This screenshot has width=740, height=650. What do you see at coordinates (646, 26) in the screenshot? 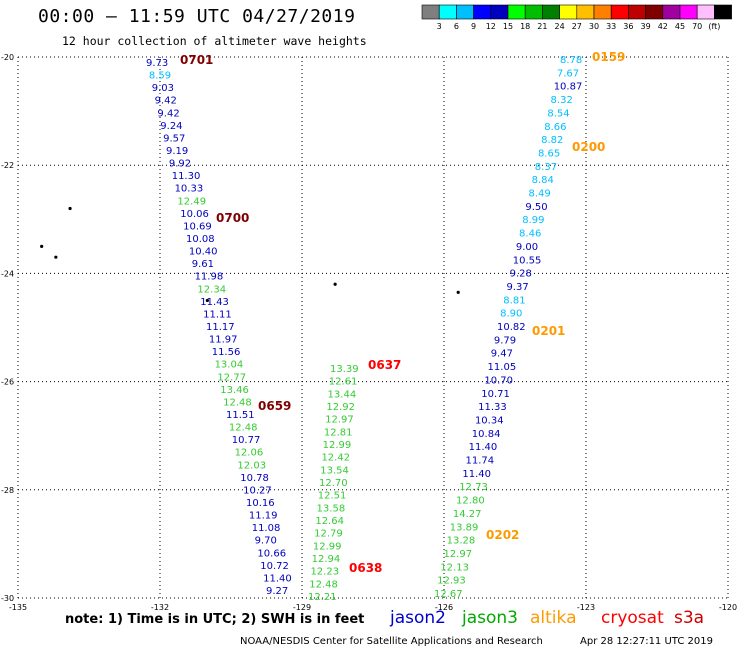
I see `colorbar-label: 39` at bounding box center [646, 26].